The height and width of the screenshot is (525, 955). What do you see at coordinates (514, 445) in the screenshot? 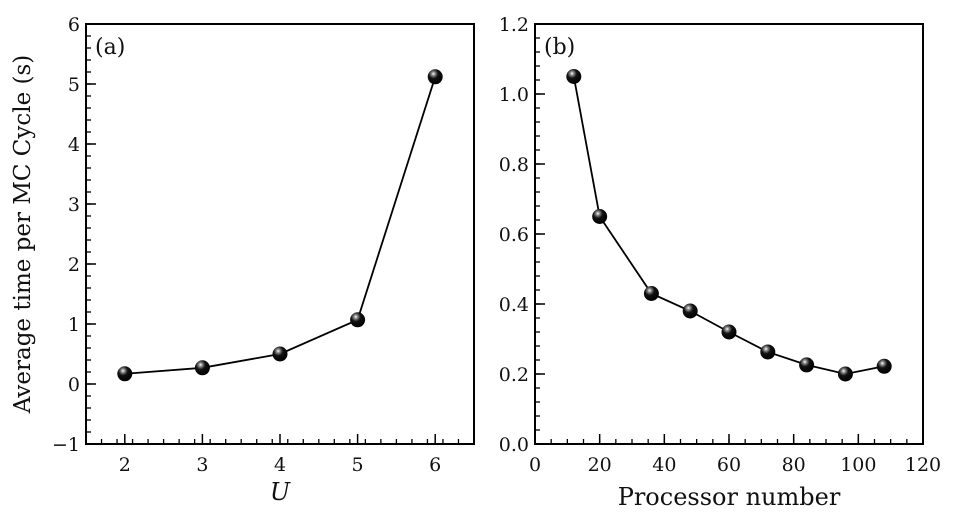
I see `panel-b-y-tick-label: 0.0` at bounding box center [514, 445].